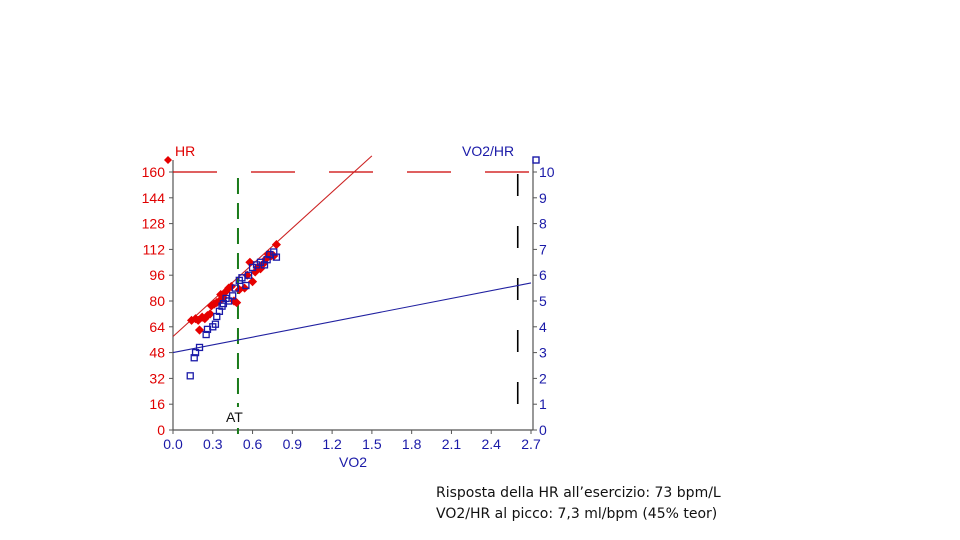 This screenshot has width=960, height=540. What do you see at coordinates (213, 444) in the screenshot?
I see `x-tick-label: 0.3` at bounding box center [213, 444].